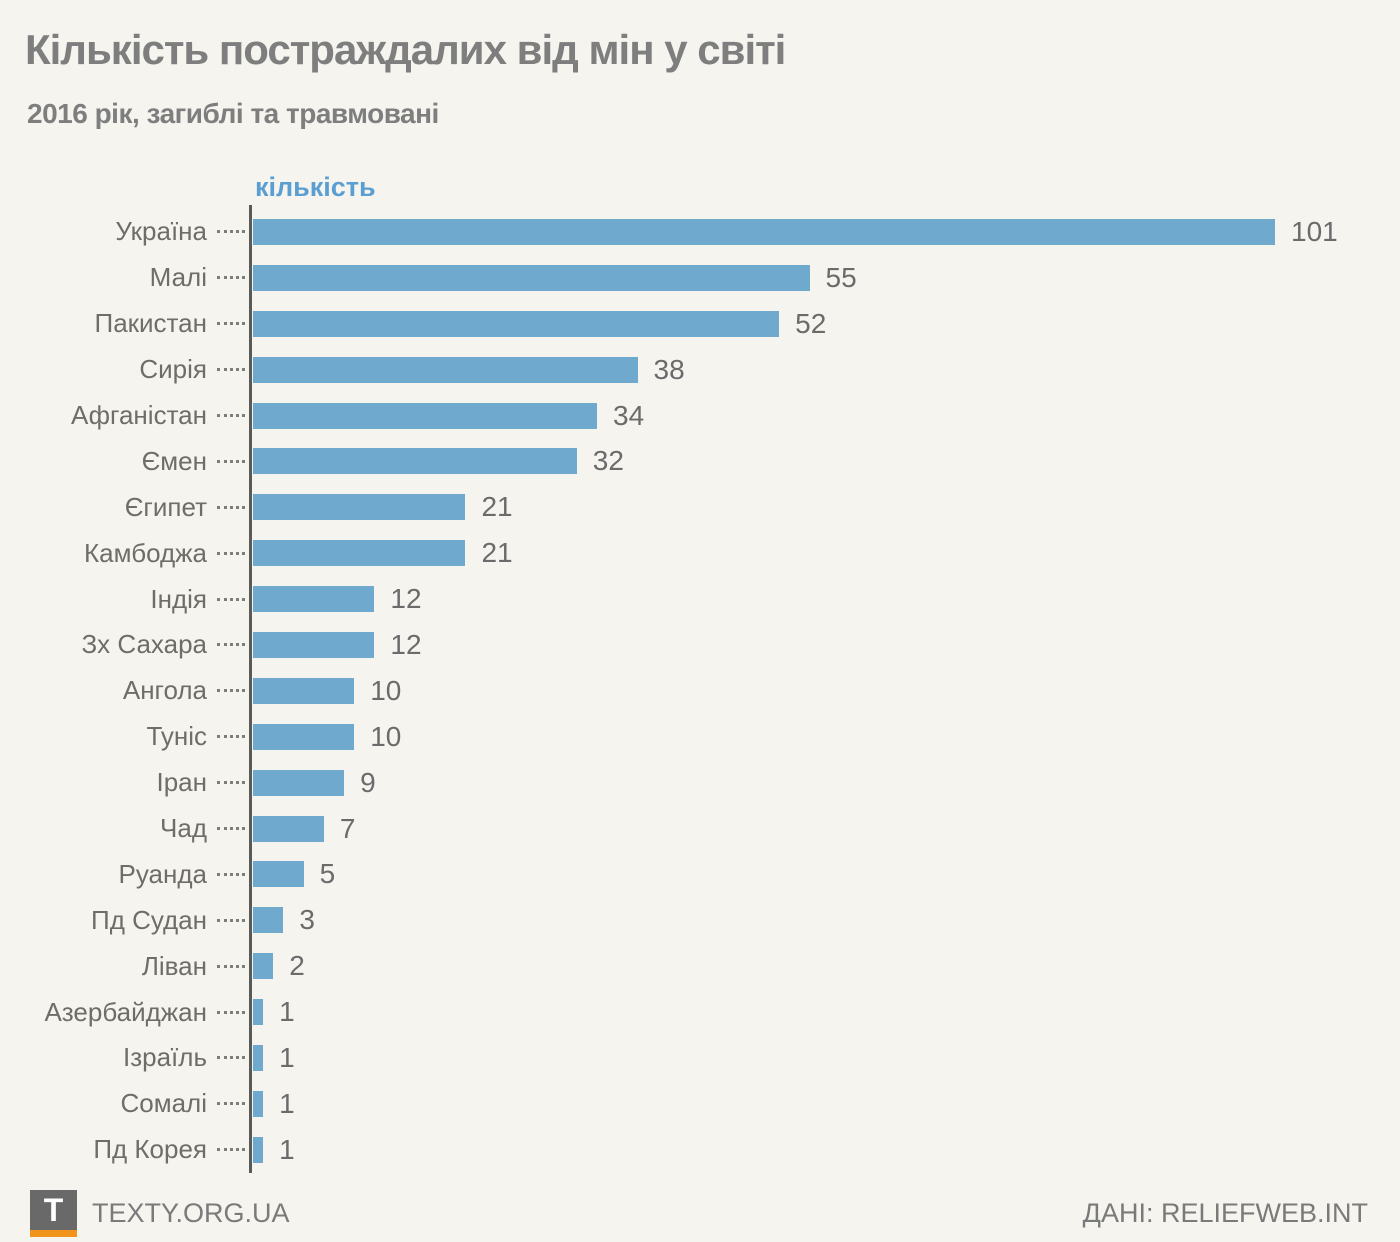 The height and width of the screenshot is (1242, 1400). I want to click on category-label: Чад, so click(183, 828).